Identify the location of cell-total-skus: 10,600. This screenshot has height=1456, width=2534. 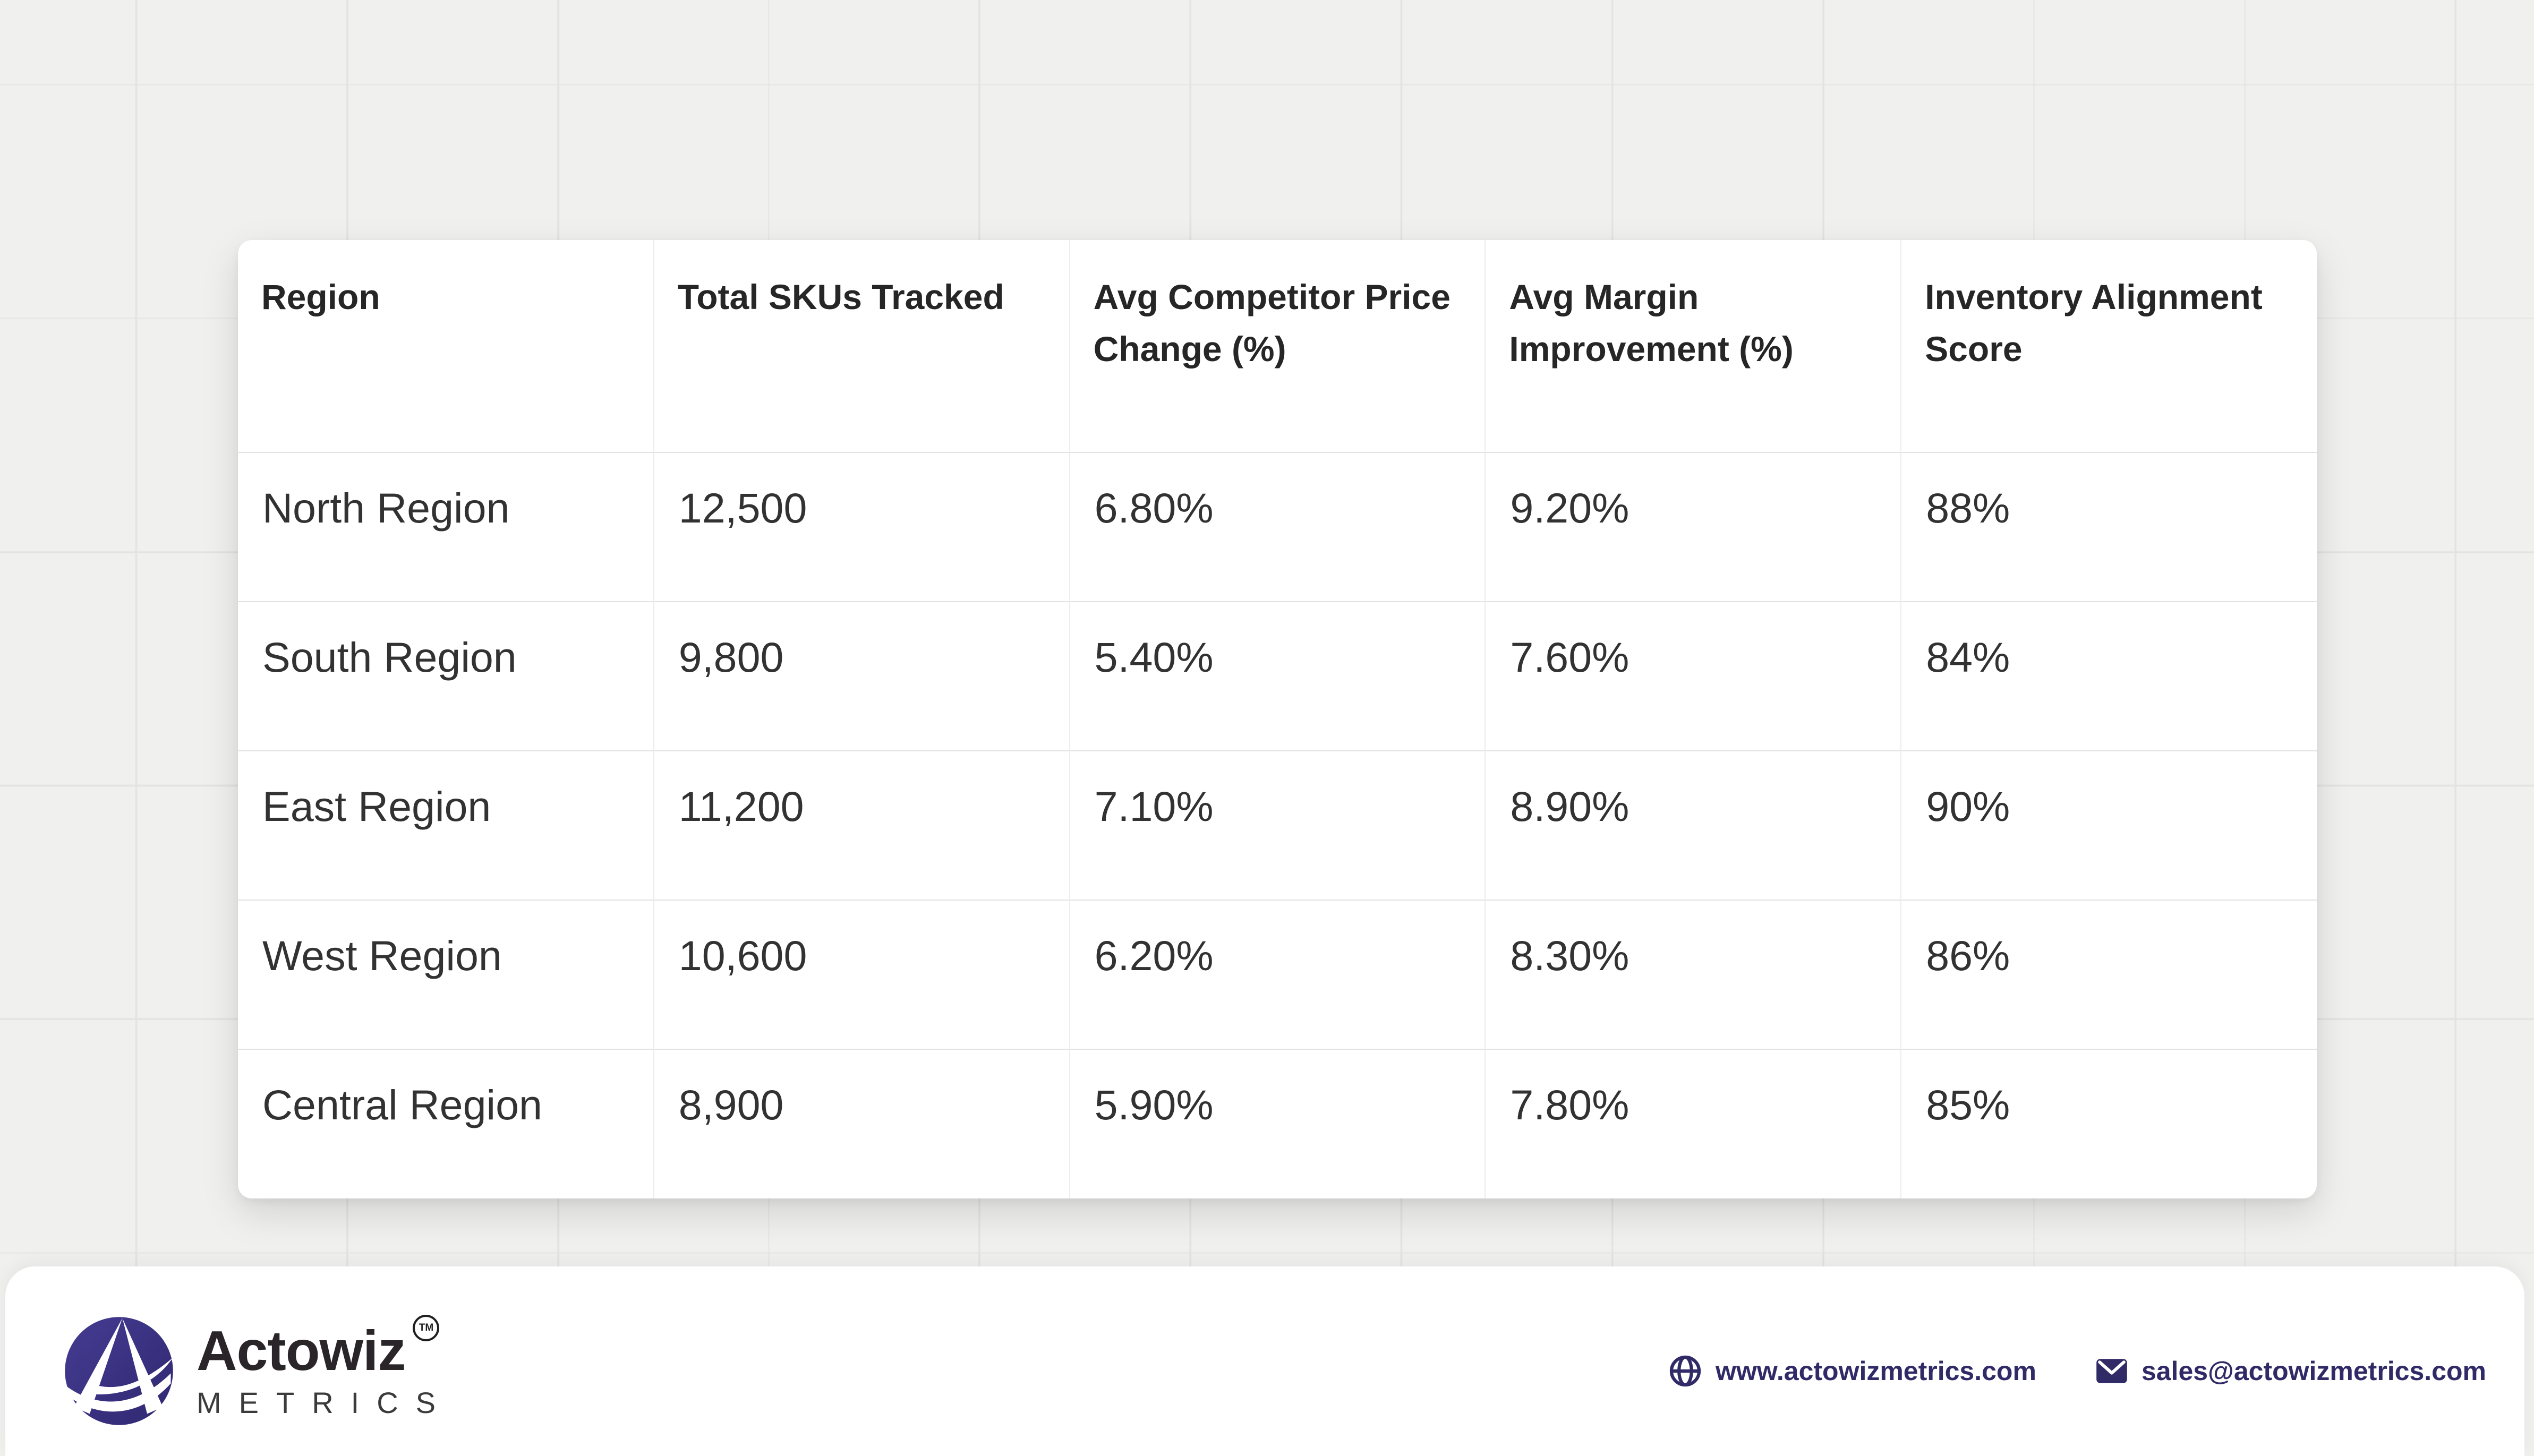
(861, 974).